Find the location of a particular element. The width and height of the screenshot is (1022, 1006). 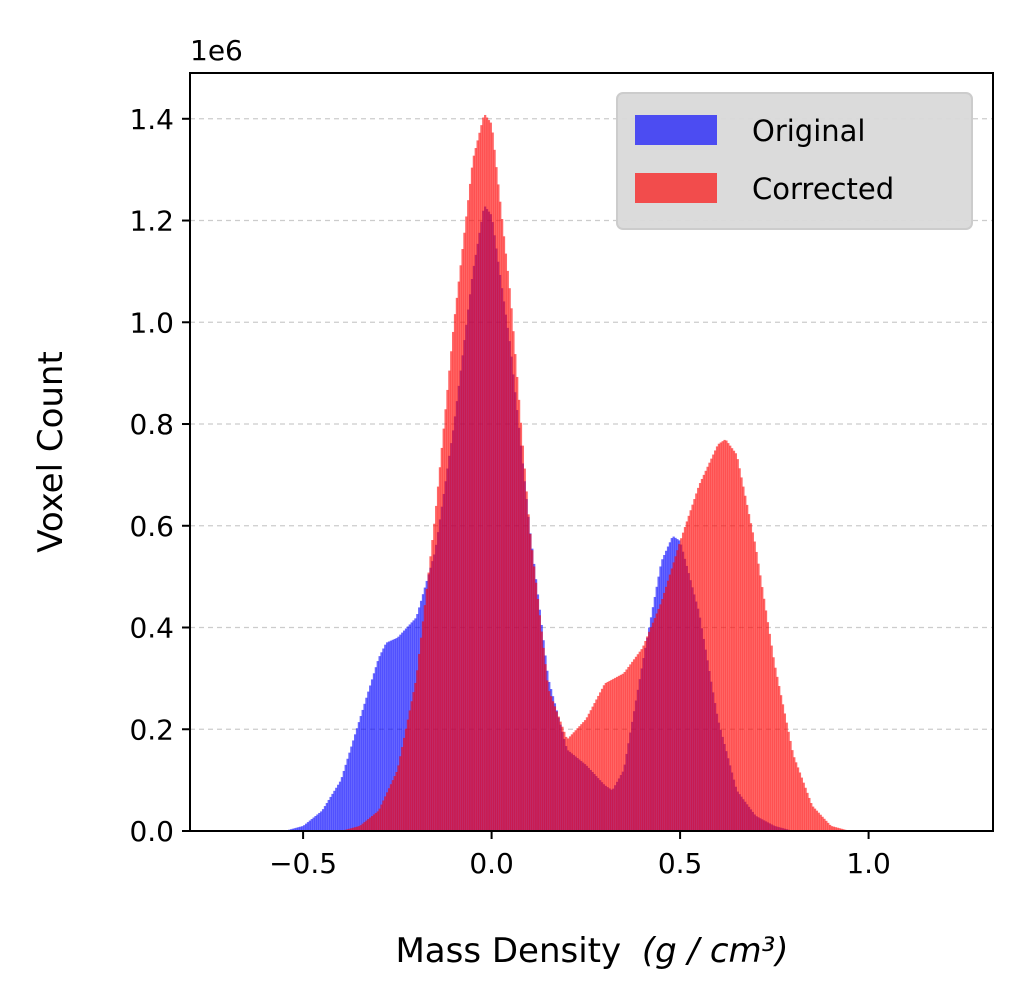

x-axis-label-text: Mass Density is located at coordinates (508, 951).